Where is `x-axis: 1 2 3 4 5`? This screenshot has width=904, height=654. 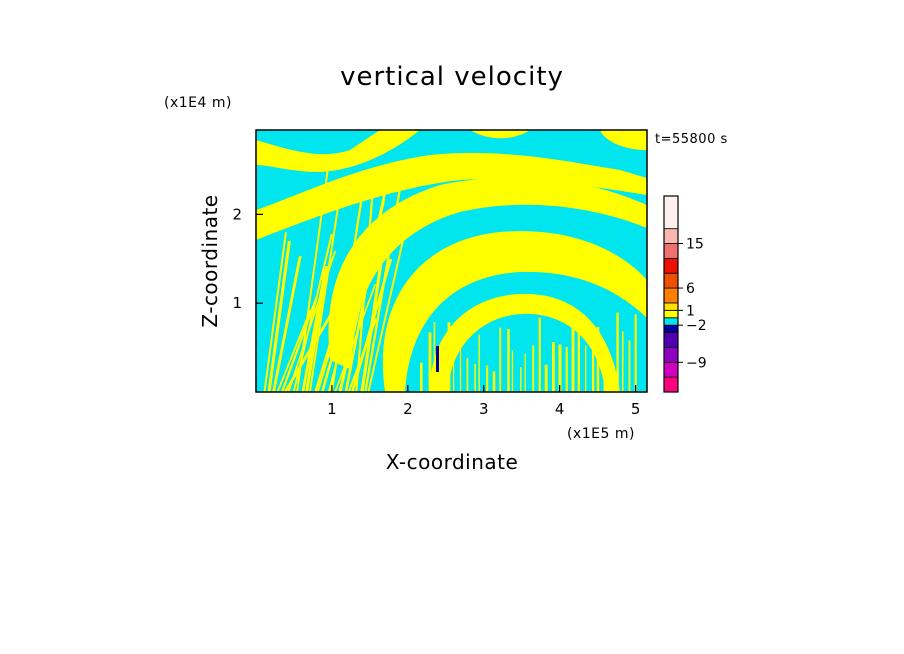 x-axis: 1 2 3 4 5 is located at coordinates (483, 401).